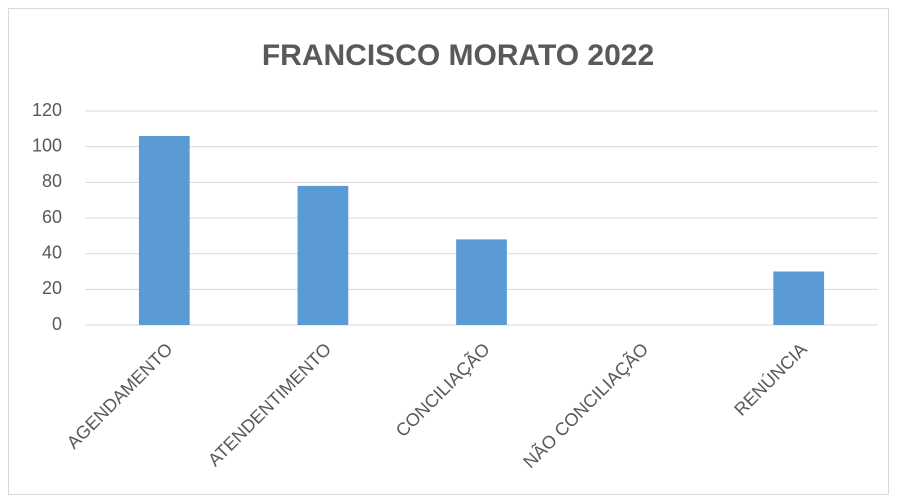  Describe the element at coordinates (57, 324) in the screenshot. I see `y-tick-label: 0` at that location.